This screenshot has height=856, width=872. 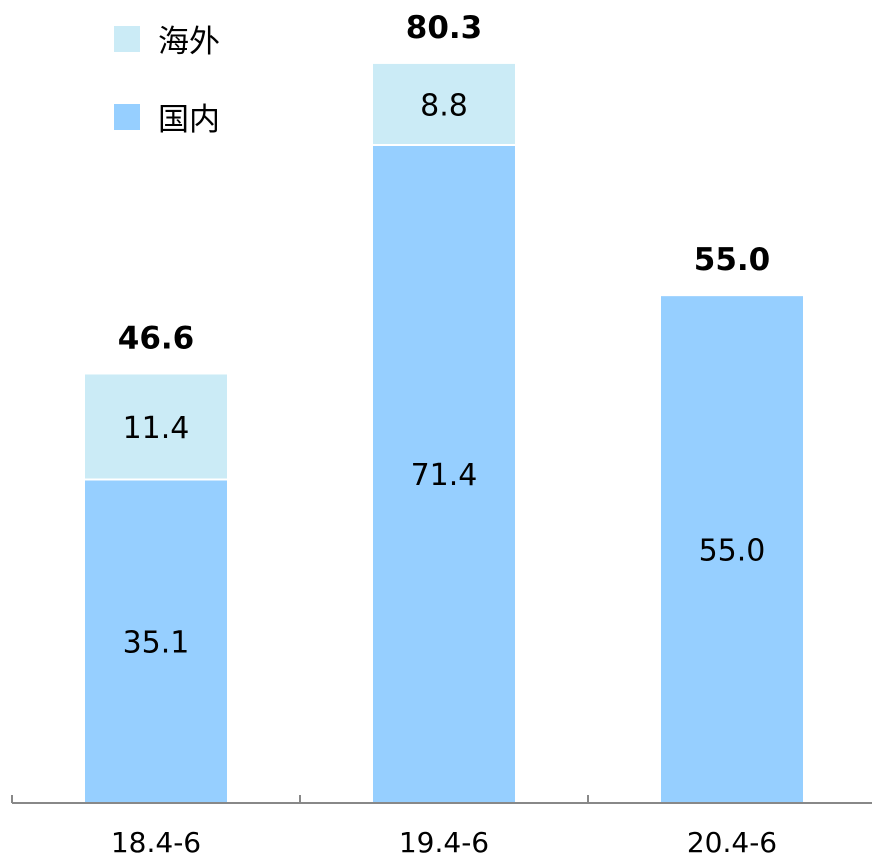 I want to click on legend: 海外 国内, so click(x=167, y=81).